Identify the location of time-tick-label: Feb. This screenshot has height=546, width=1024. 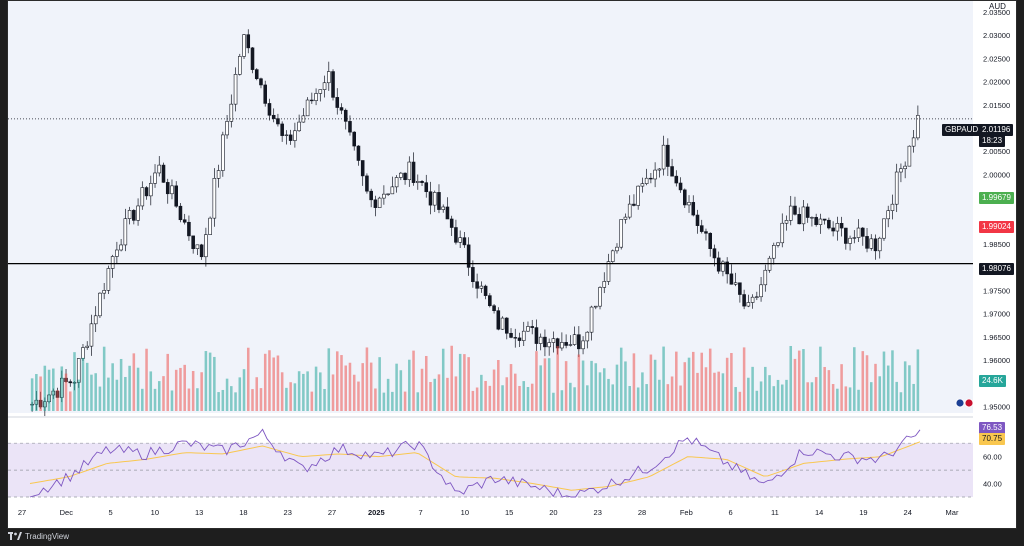
(686, 512).